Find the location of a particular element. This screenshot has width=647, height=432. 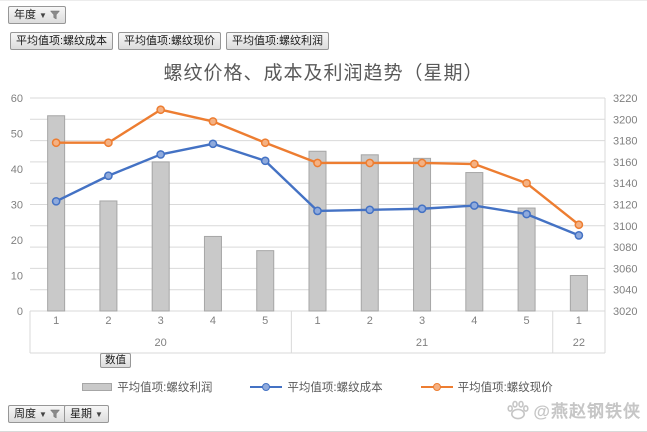

axis-tick-label: 3220 is located at coordinates (625, 99).